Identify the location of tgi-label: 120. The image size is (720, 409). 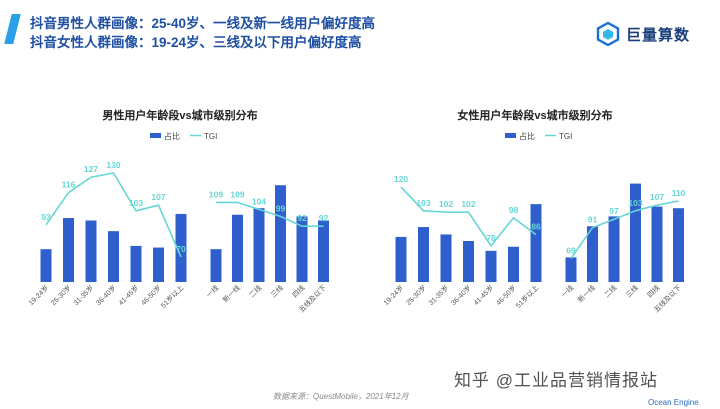
(401, 179).